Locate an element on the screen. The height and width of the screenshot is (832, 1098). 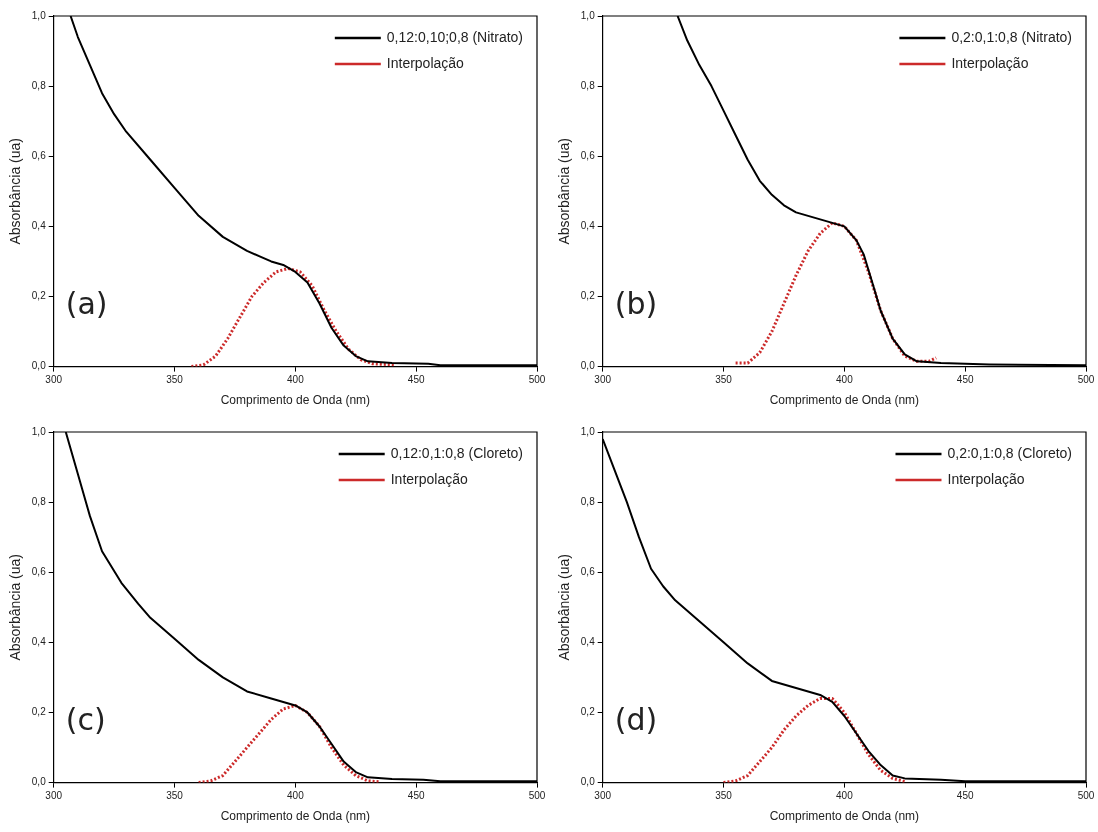
legend-label: 0,12:0,10;0,8 (Nitrato) is located at coordinates (454, 36).